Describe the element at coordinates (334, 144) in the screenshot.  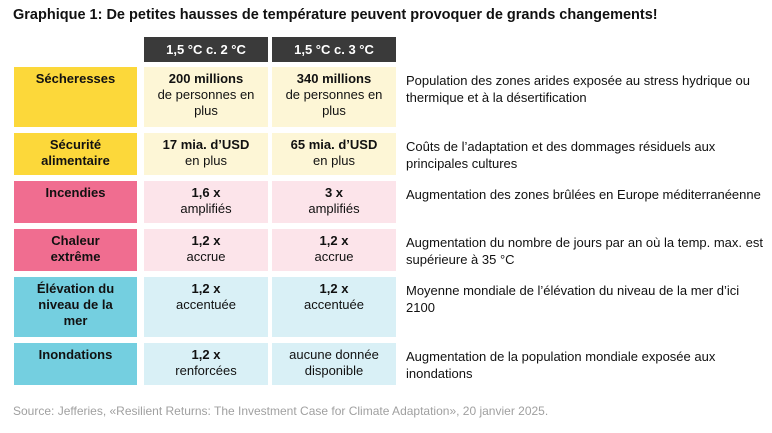
I see `cell-value: 65 mia. d’USD` at that location.